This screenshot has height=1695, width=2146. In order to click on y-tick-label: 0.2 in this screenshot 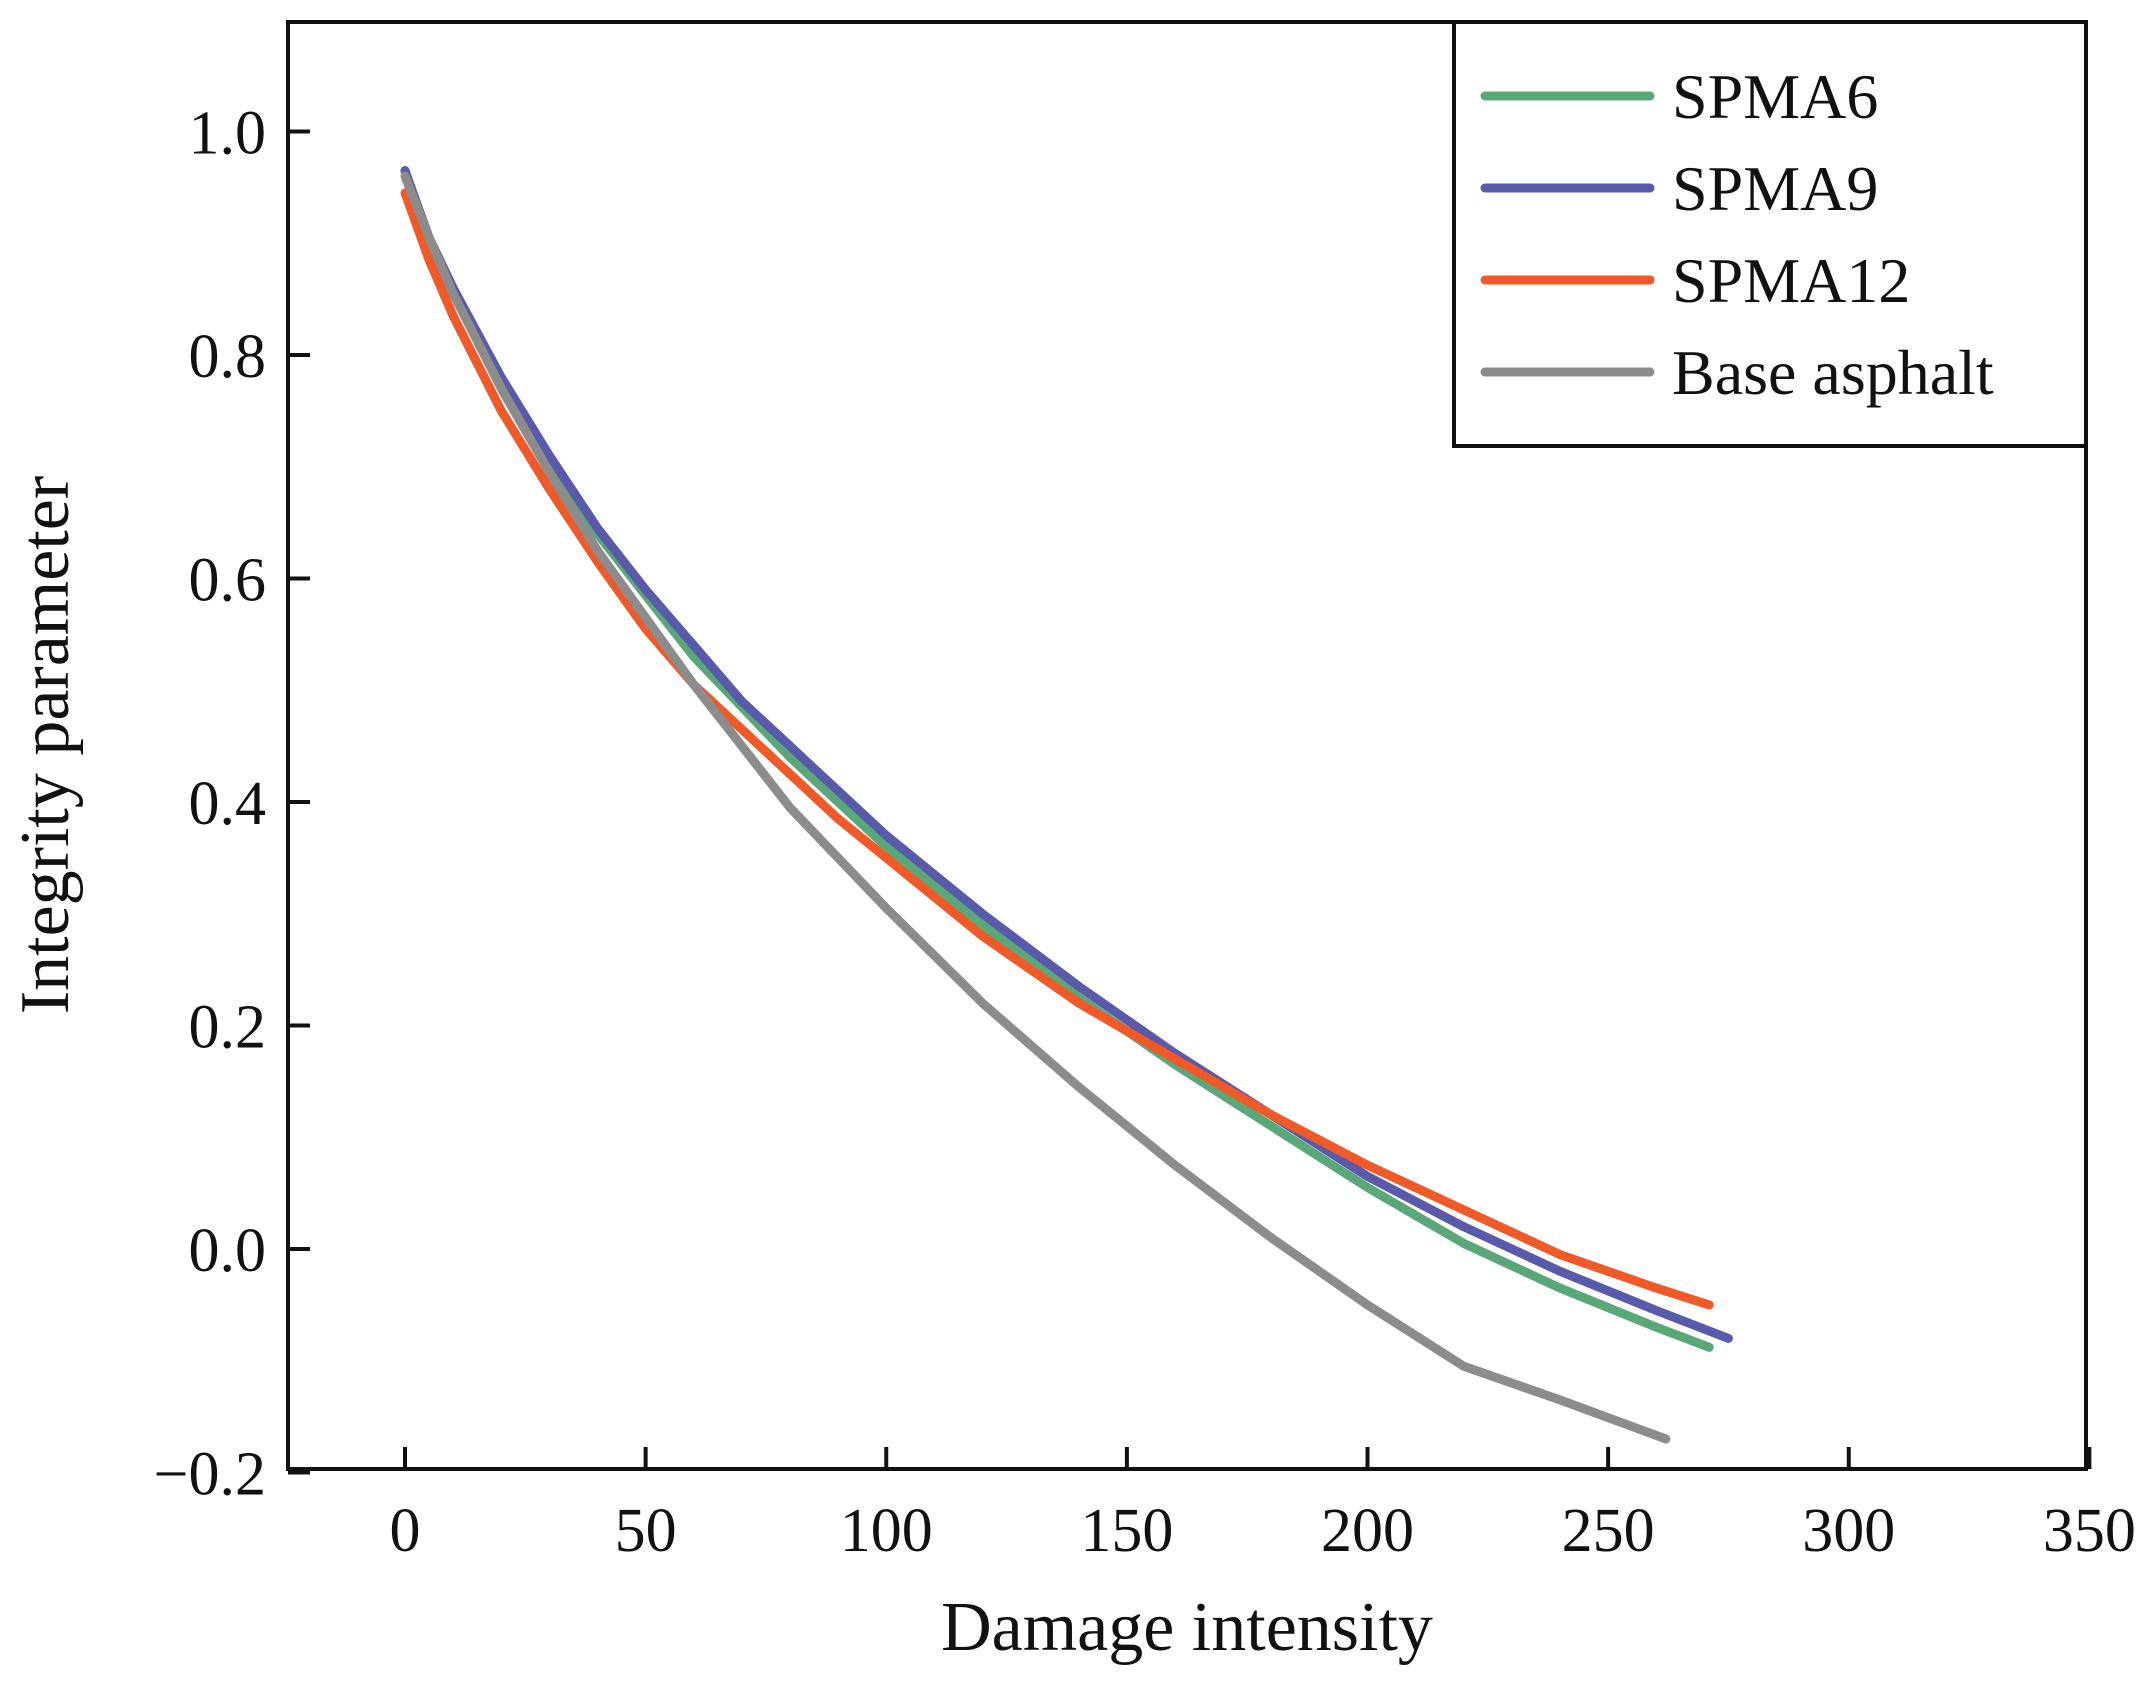, I will do `click(228, 1028)`.